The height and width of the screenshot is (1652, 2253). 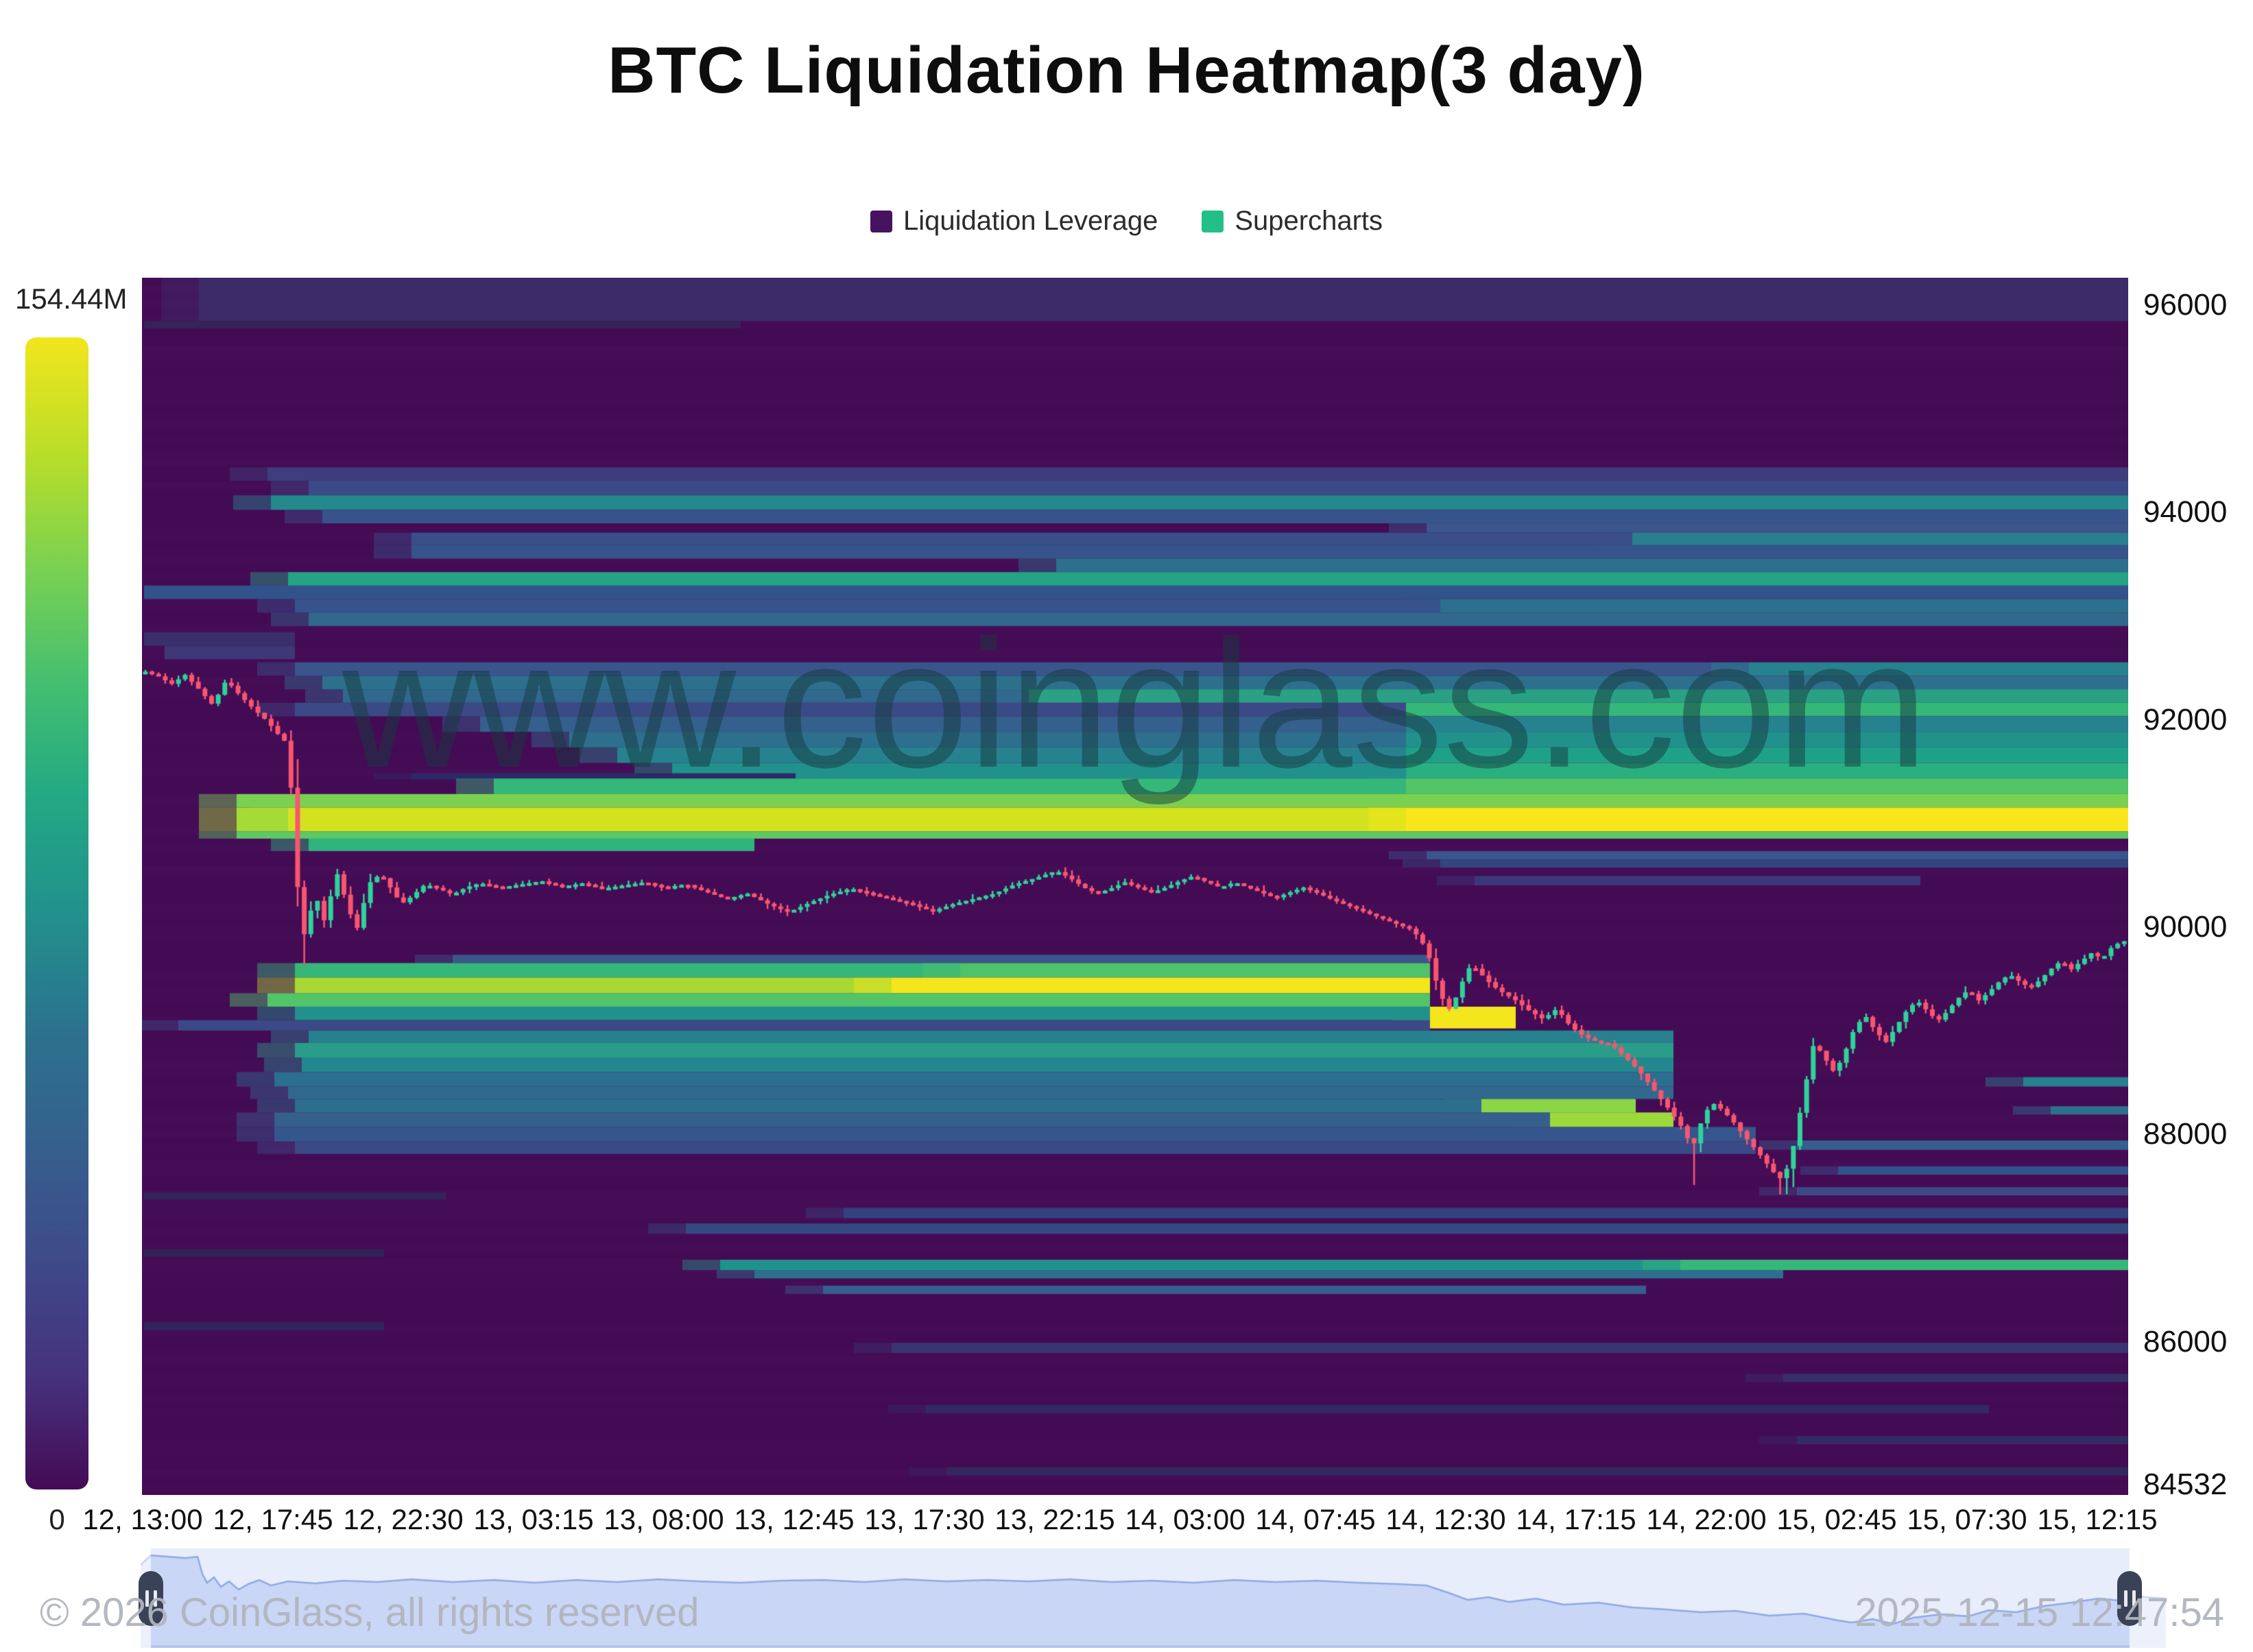 What do you see at coordinates (1213, 221) in the screenshot?
I see `legend-swatch-supercharts-icon` at bounding box center [1213, 221].